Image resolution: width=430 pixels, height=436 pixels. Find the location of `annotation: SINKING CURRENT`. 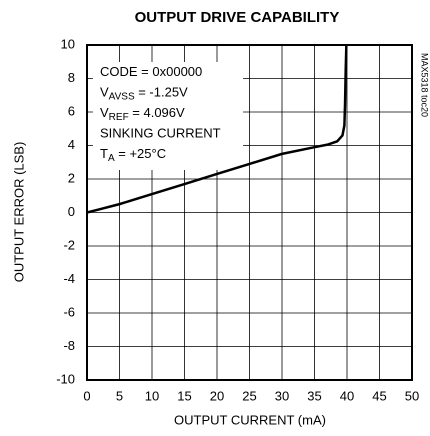

annotation: SINKING CURRENT is located at coordinates (160, 133).